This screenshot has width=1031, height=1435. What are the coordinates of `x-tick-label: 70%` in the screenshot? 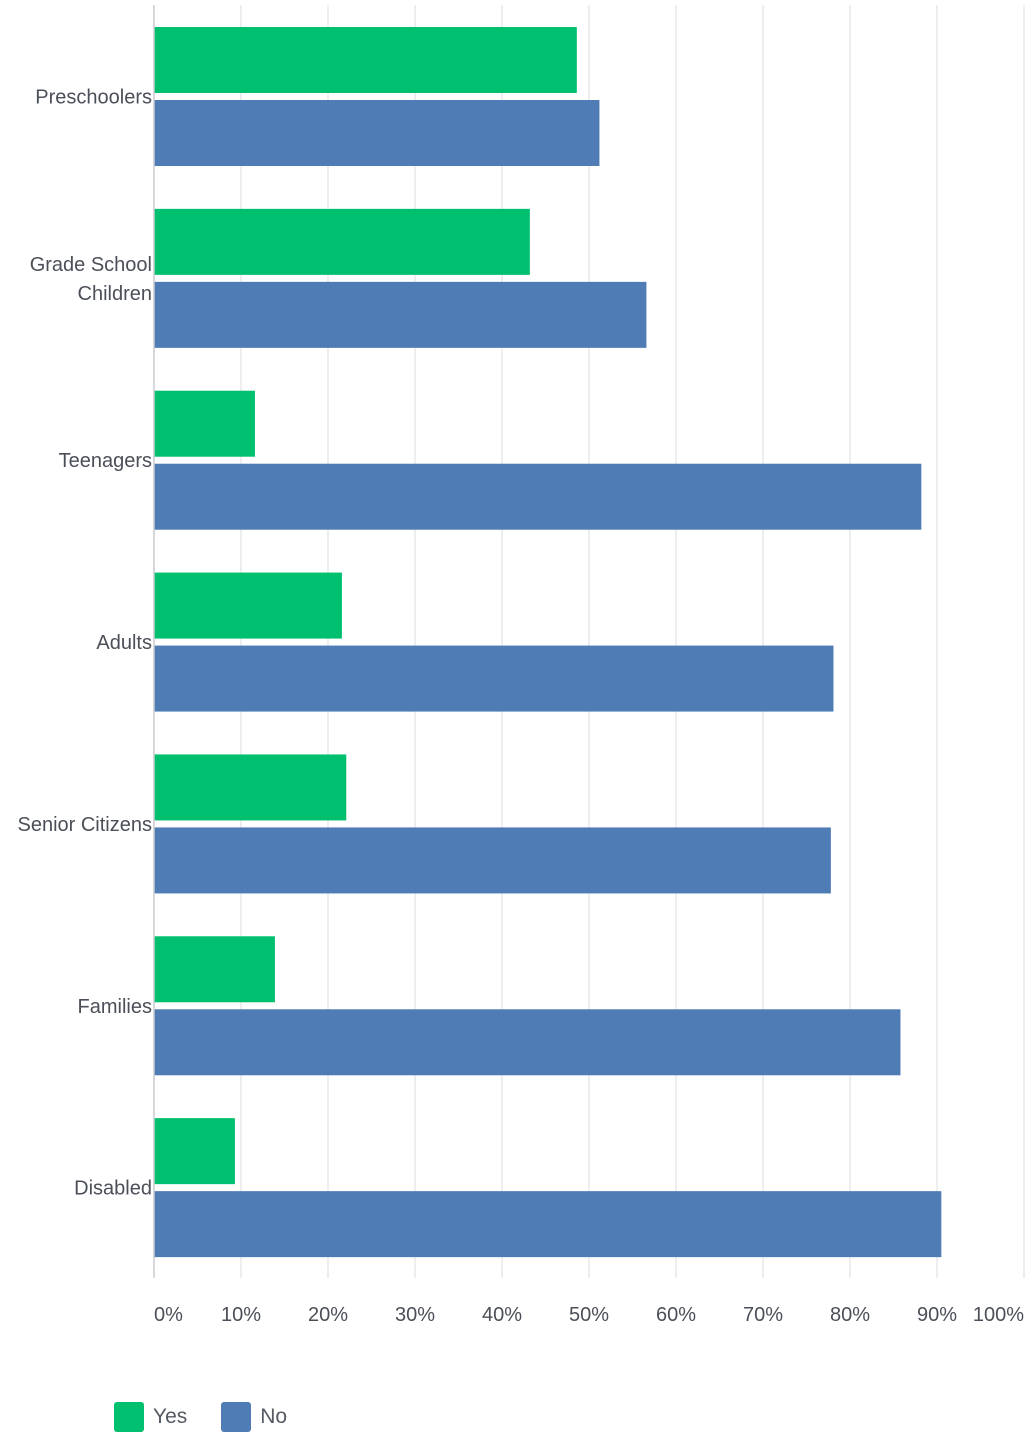 It's located at (763, 1315).